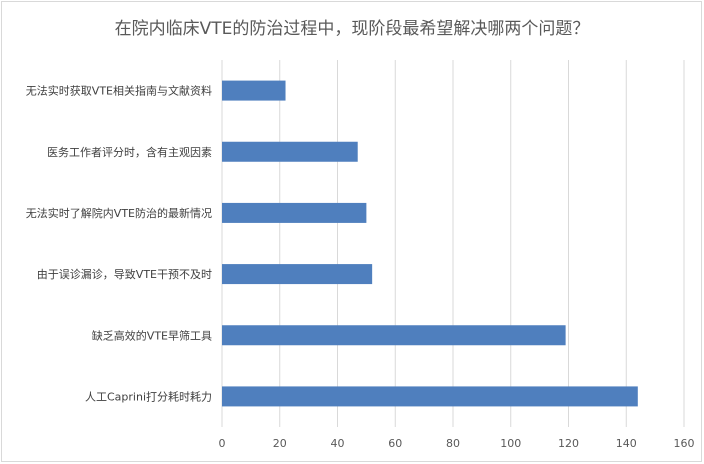  I want to click on x-tick-label: 40, so click(338, 443).